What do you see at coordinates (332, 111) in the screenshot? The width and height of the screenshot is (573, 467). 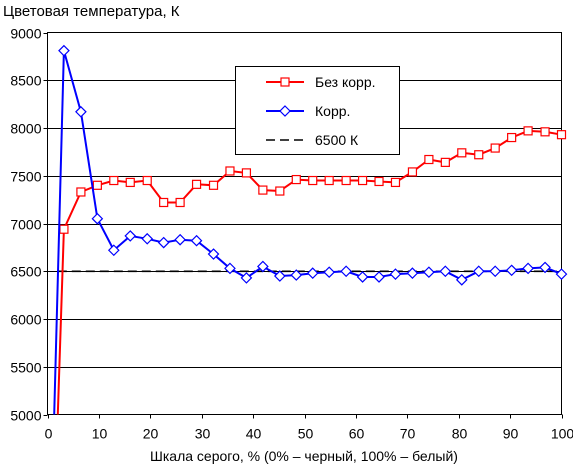 I see `legend-label: Корр.` at bounding box center [332, 111].